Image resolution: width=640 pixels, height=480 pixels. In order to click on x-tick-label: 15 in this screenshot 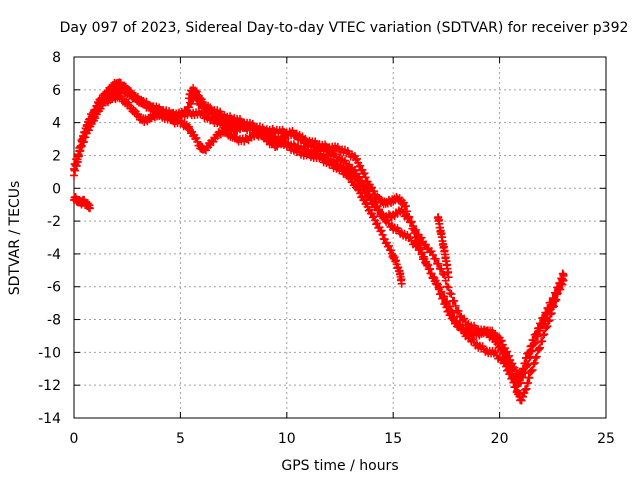, I will do `click(393, 439)`.